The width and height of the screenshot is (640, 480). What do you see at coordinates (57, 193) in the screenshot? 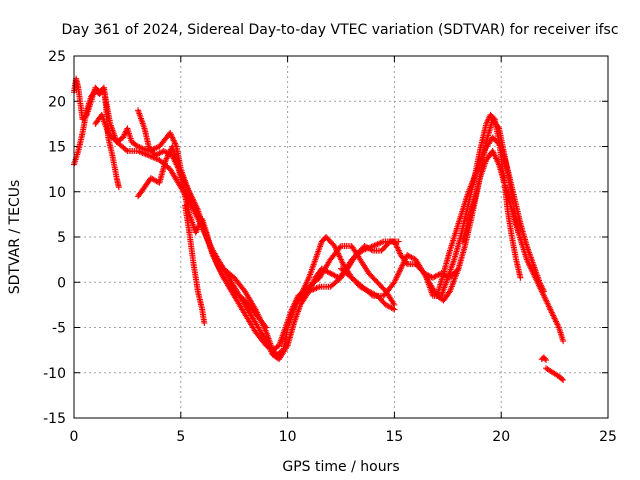
I see `y-tick-label: 10` at bounding box center [57, 193].